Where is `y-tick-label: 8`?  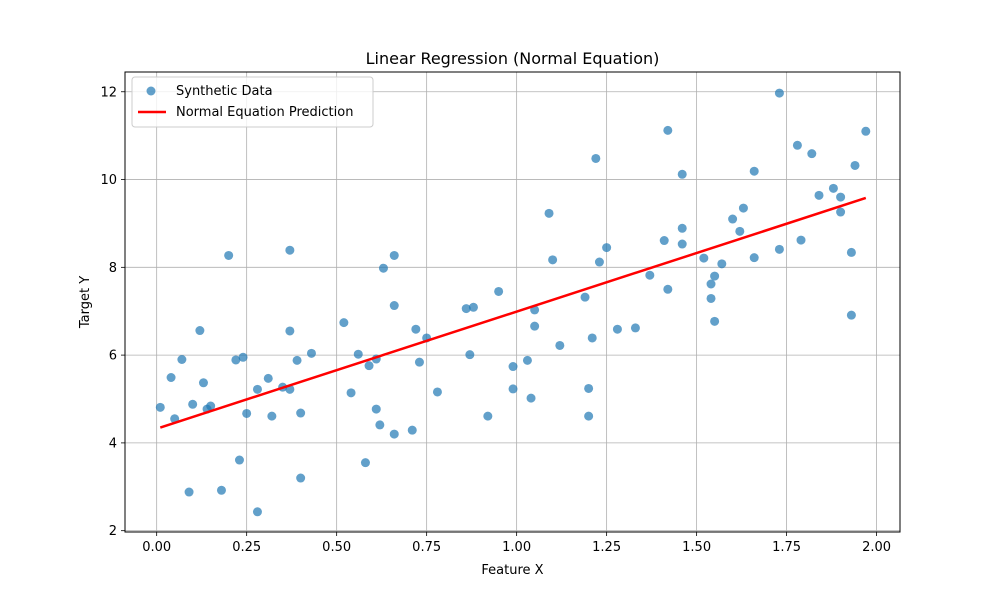
y-tick-label: 8 is located at coordinates (113, 268).